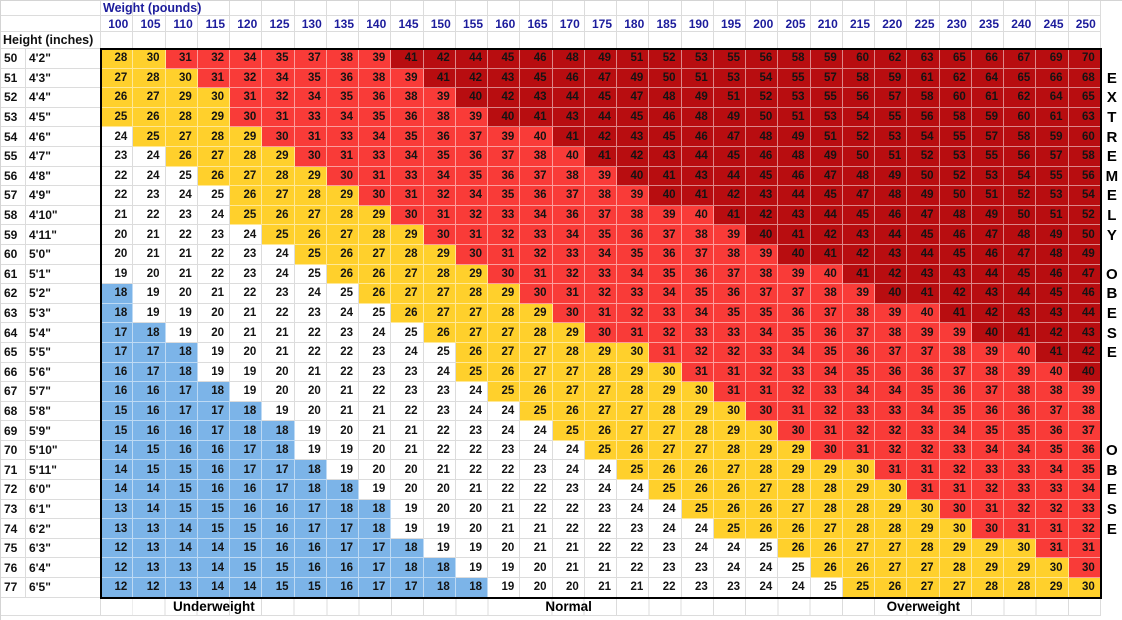 Image resolution: width=1122 pixels, height=620 pixels. I want to click on bmi-cell: 20, so click(117, 254).